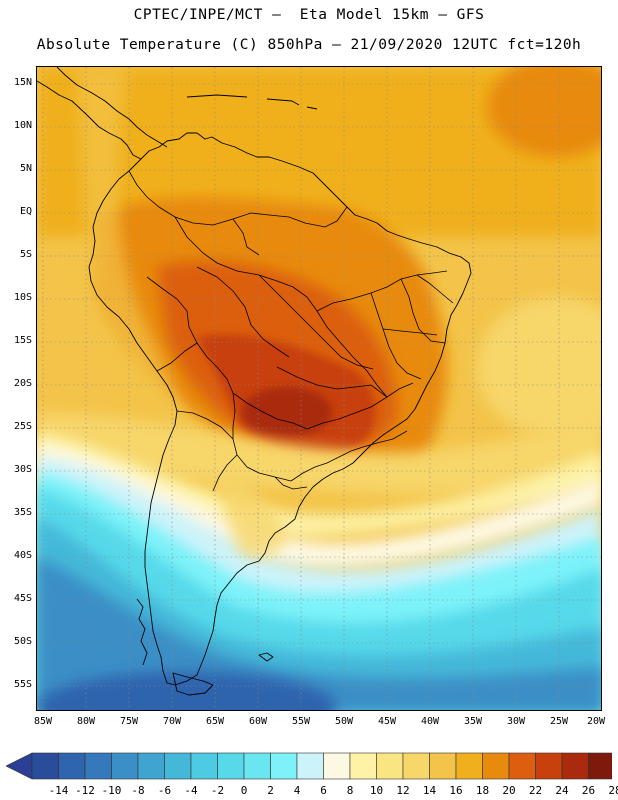  I want to click on colorbar-tick-label: 22, so click(535, 790).